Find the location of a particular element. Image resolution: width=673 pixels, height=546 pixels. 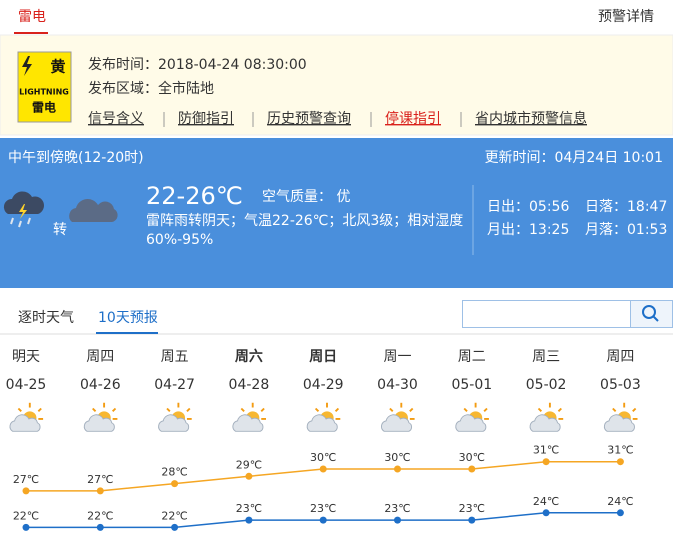

warning-name: 雷电 is located at coordinates (44, 107).